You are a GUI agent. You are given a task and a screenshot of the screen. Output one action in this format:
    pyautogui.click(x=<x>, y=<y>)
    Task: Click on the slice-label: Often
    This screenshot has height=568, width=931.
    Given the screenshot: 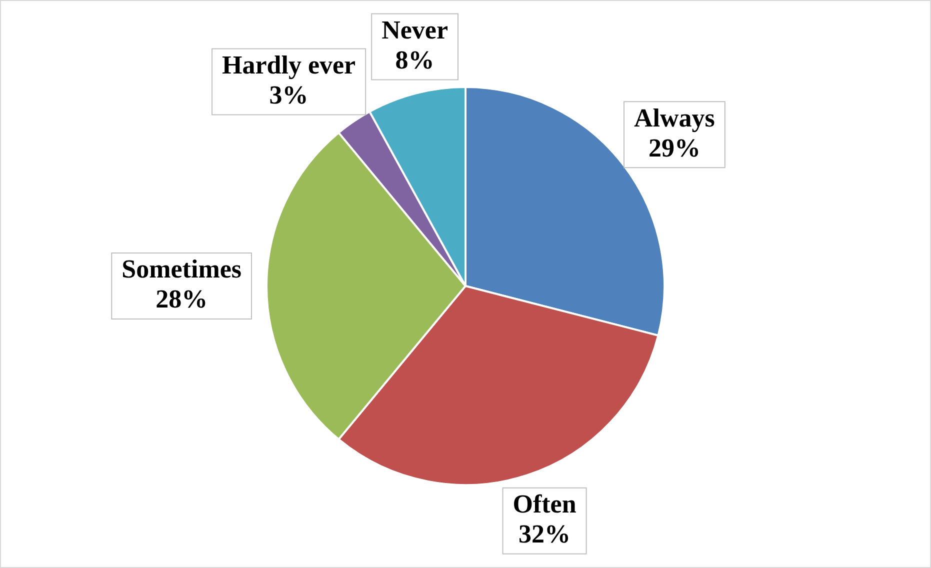 What is the action you would take?
    pyautogui.click(x=544, y=504)
    